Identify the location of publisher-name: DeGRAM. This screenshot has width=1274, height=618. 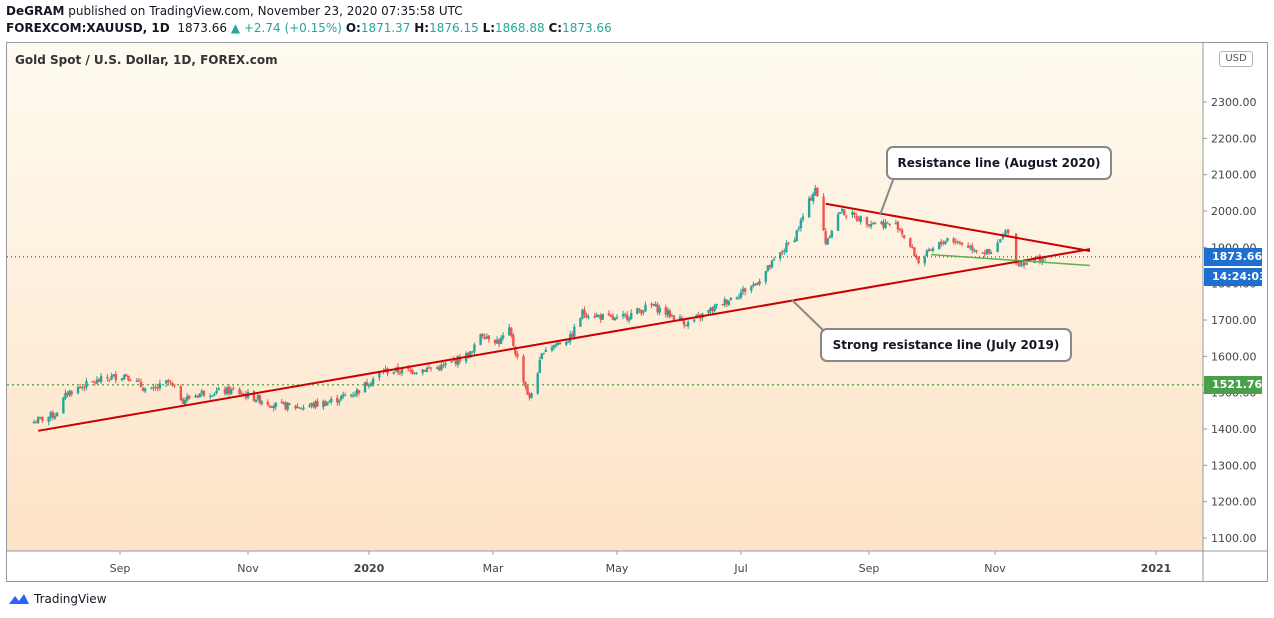
(35, 11).